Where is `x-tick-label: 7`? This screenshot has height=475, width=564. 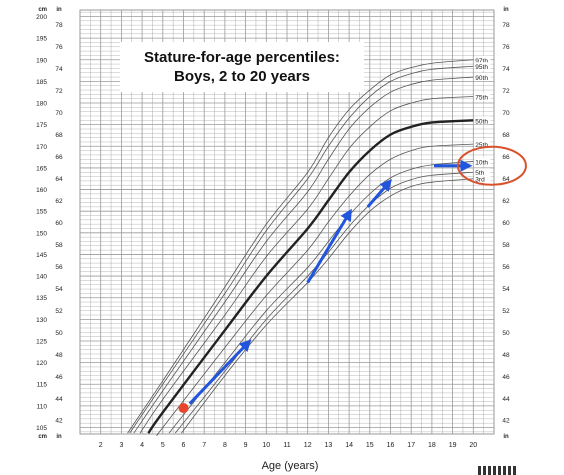
x-tick-label: 7 is located at coordinates (204, 445).